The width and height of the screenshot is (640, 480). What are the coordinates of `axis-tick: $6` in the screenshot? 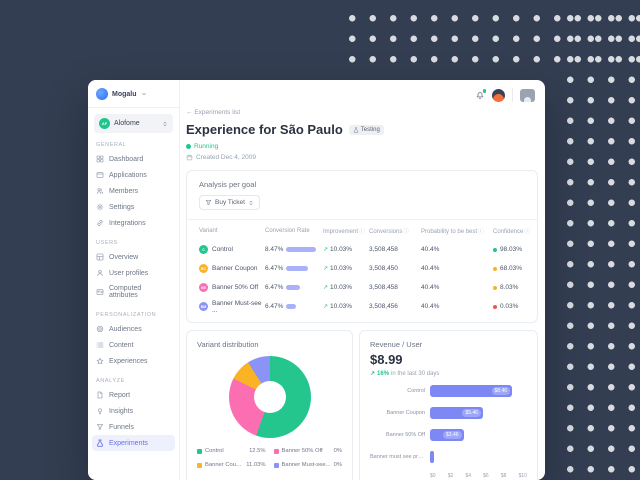 It's located at (486, 476).